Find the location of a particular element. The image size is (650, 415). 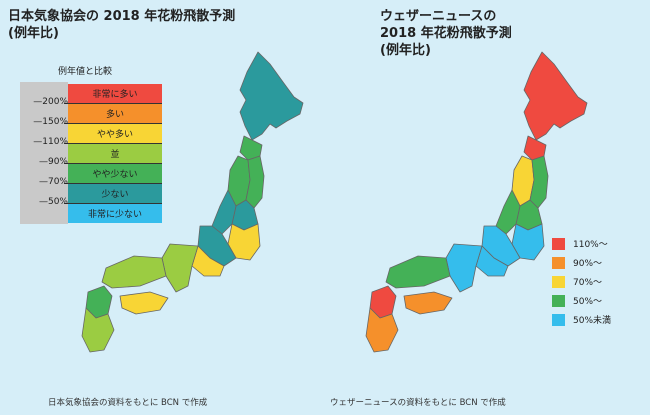

right-legend-item: 50%〜 is located at coordinates (581, 300).